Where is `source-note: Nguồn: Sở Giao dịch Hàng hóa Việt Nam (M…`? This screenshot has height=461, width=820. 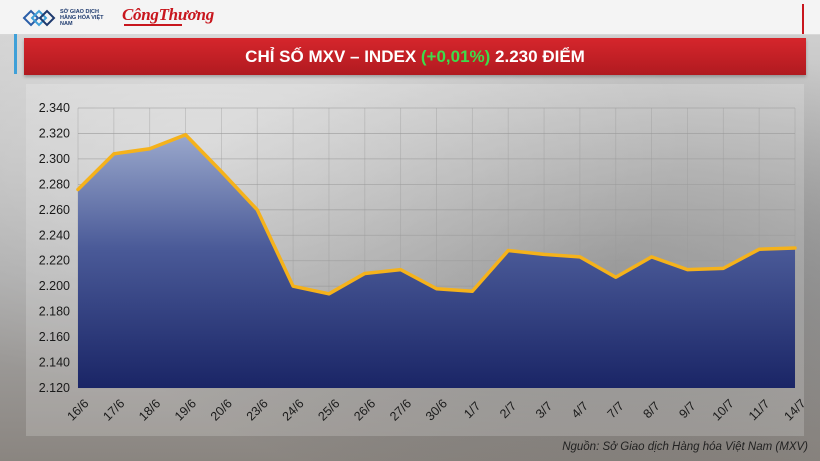
source-note: Nguồn: Sở Giao dịch Hàng hóa Việt Nam (M… is located at coordinates (685, 447).